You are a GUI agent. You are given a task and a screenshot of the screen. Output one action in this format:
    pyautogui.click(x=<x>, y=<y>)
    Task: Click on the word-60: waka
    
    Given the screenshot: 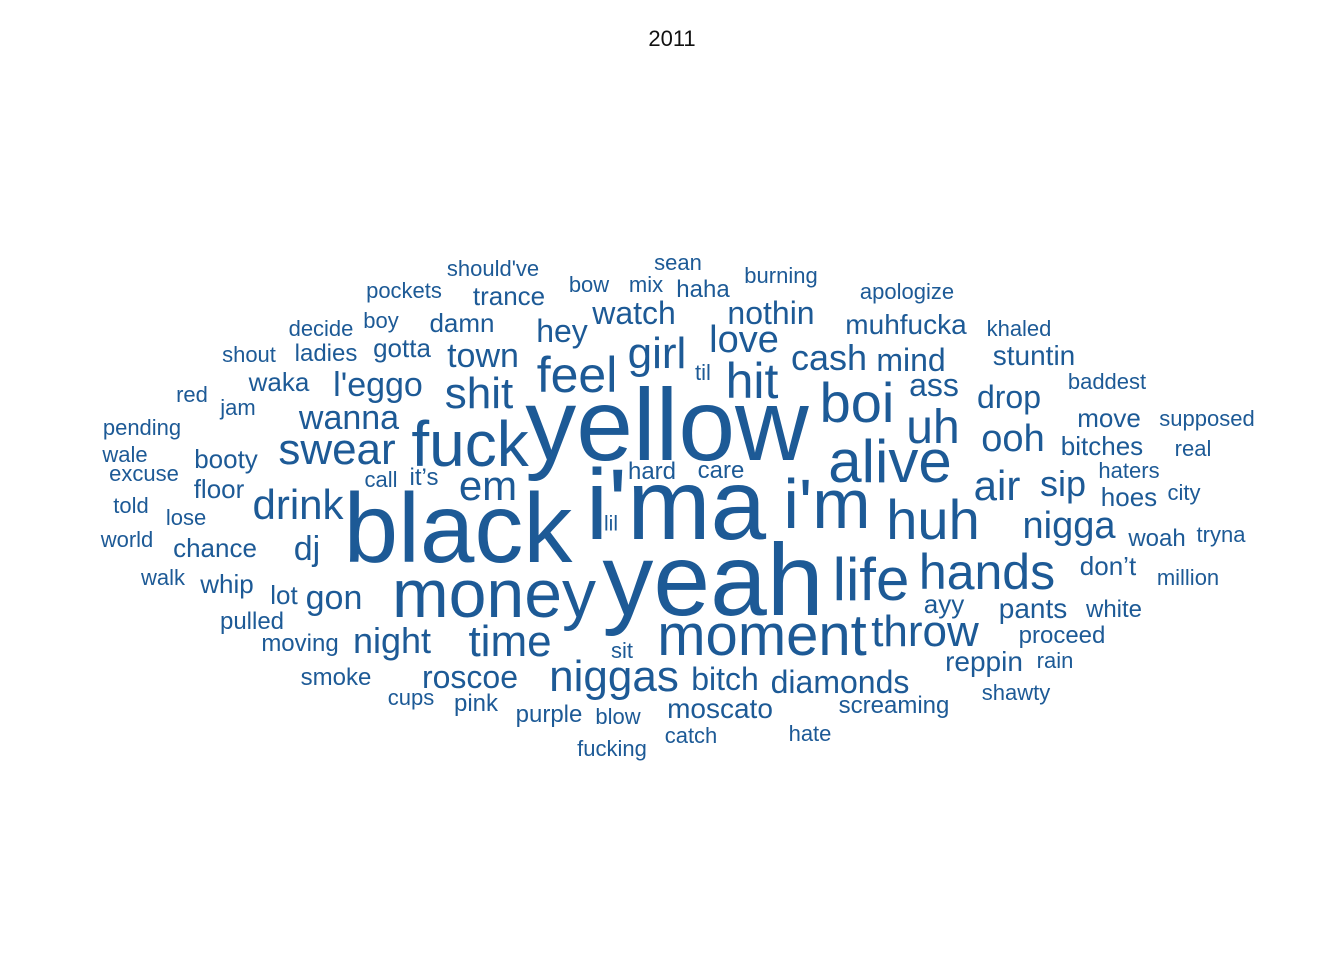 What is the action you would take?
    pyautogui.click(x=279, y=382)
    